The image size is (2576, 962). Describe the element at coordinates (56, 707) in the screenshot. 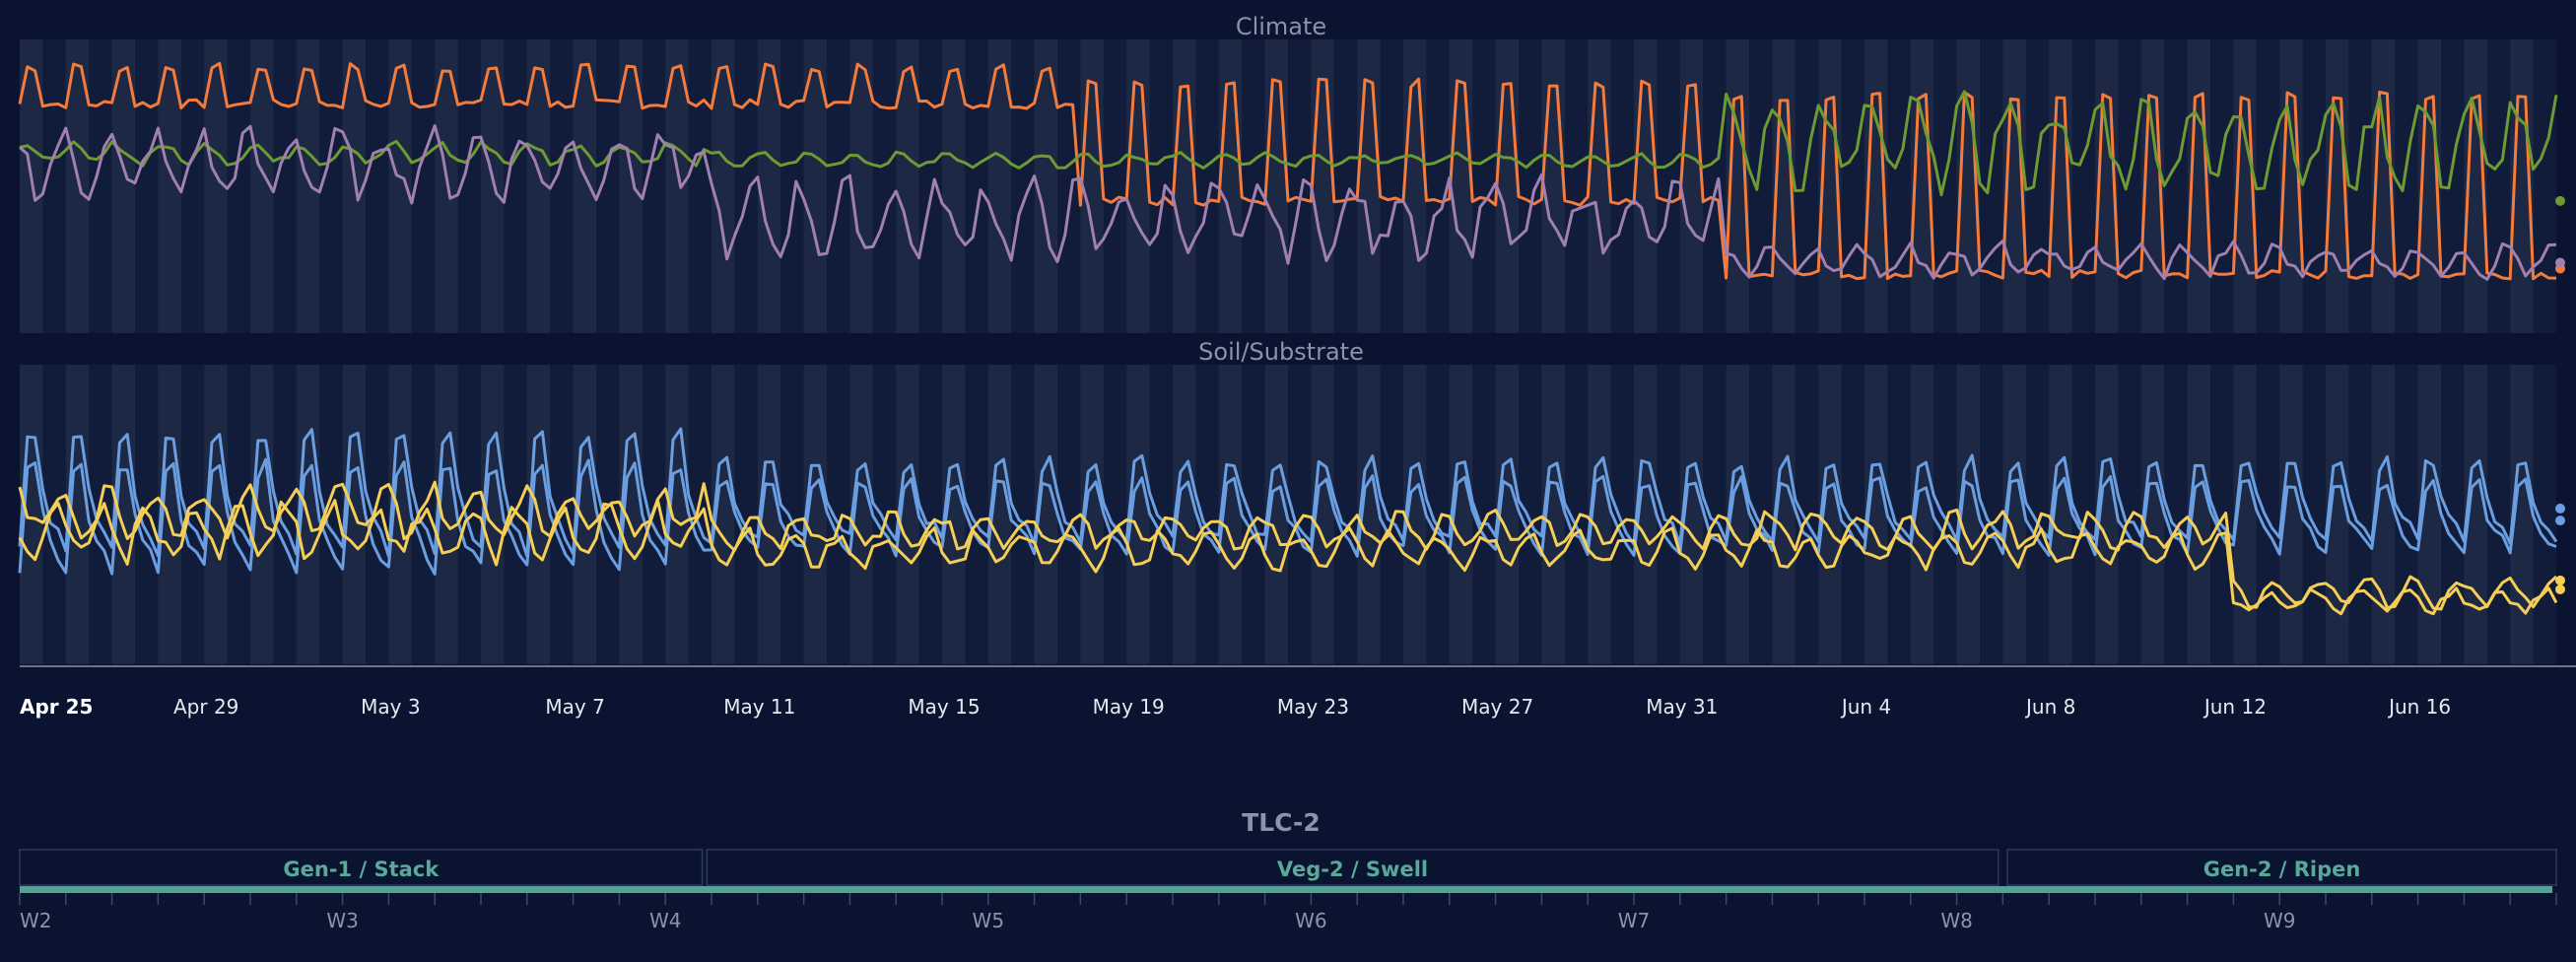

I see `x-tick-label: Apr 25` at that location.